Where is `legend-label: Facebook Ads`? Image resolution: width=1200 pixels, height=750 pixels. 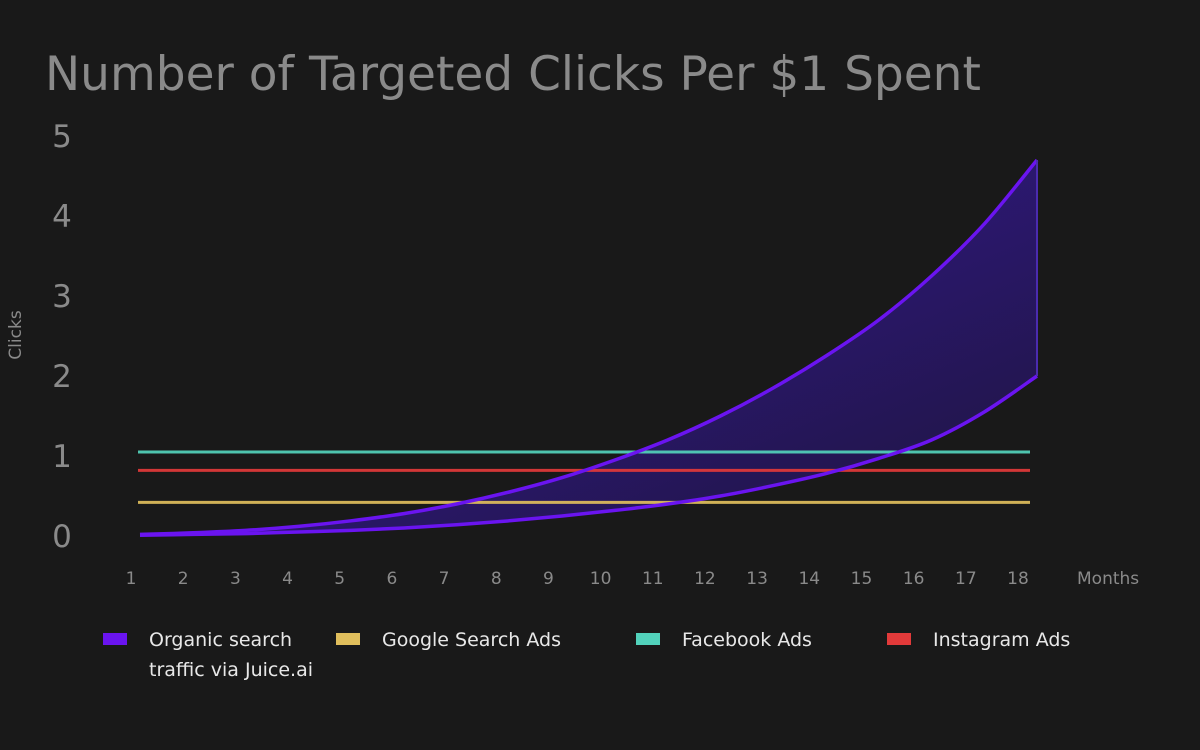
legend-label: Facebook Ads is located at coordinates (747, 640).